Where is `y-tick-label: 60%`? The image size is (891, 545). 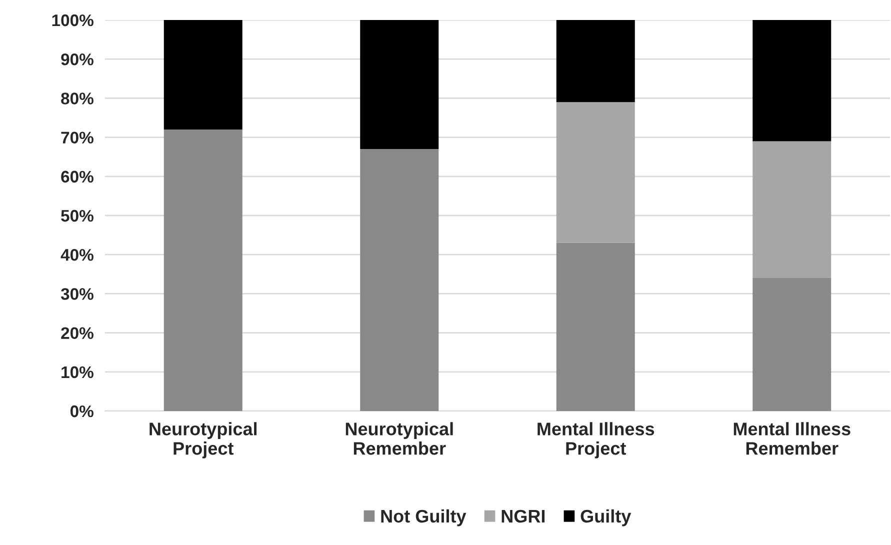
y-tick-label: 60% is located at coordinates (77, 176).